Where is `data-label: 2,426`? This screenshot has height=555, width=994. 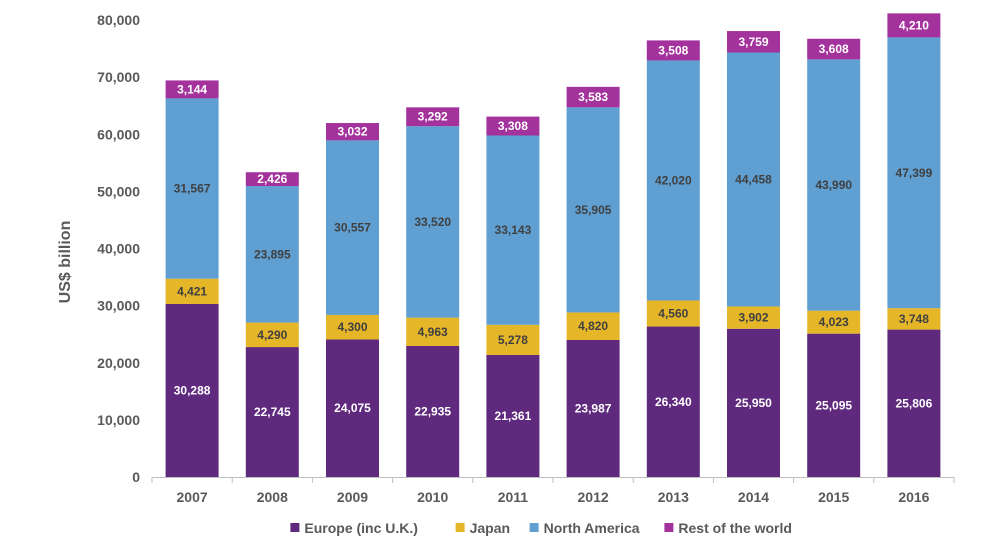
data-label: 2,426 is located at coordinates (272, 179).